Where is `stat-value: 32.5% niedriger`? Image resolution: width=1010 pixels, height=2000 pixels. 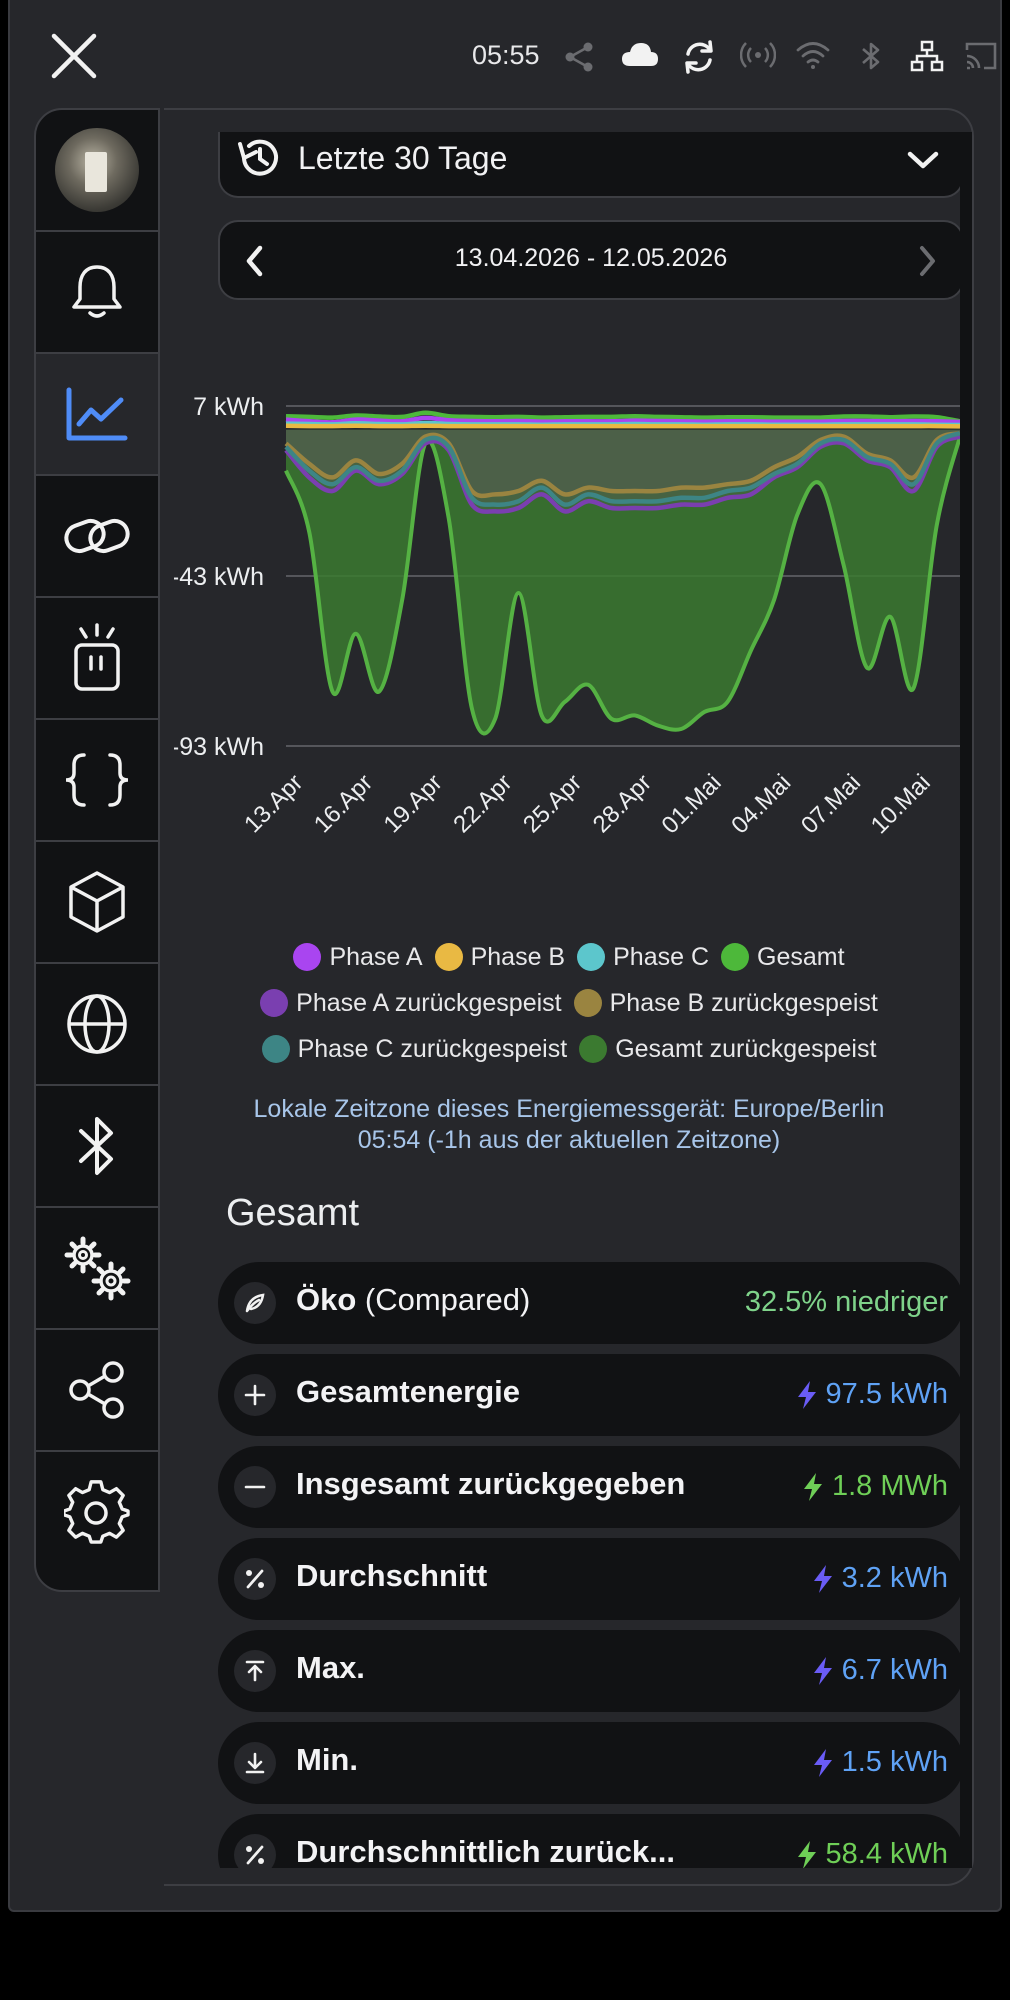 stat-value: 32.5% niedriger is located at coordinates (846, 1302).